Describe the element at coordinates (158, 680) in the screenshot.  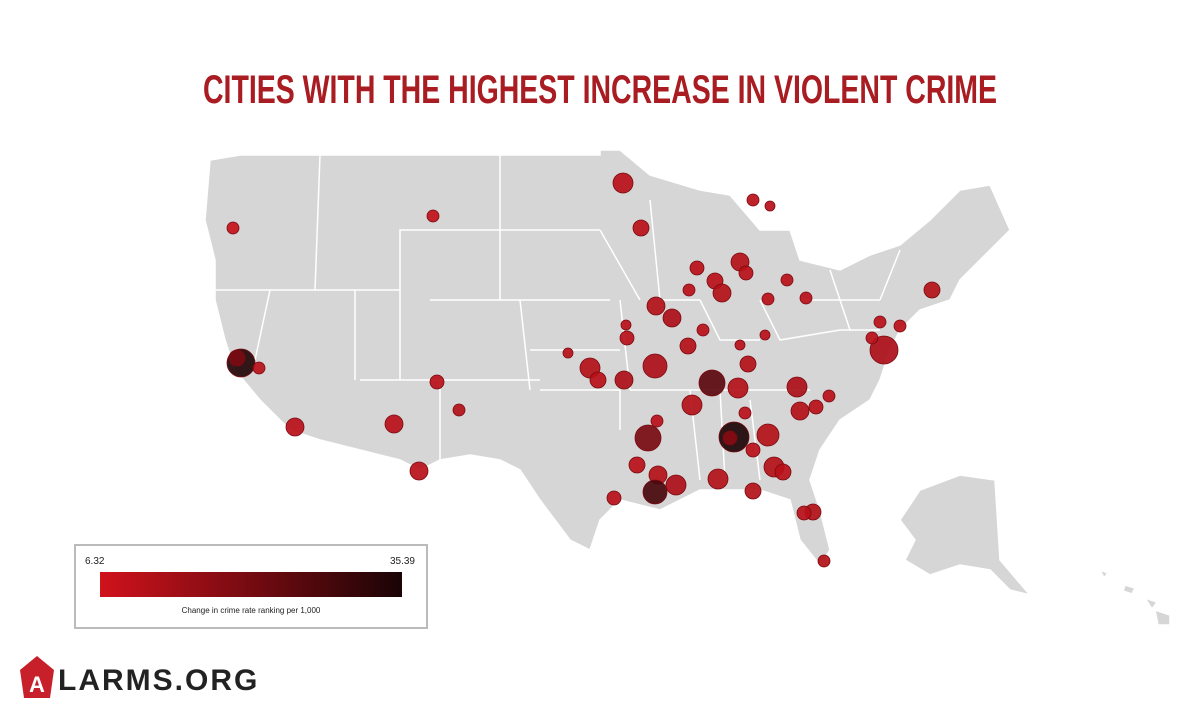
I see `logo-text: LARMS.ORG` at that location.